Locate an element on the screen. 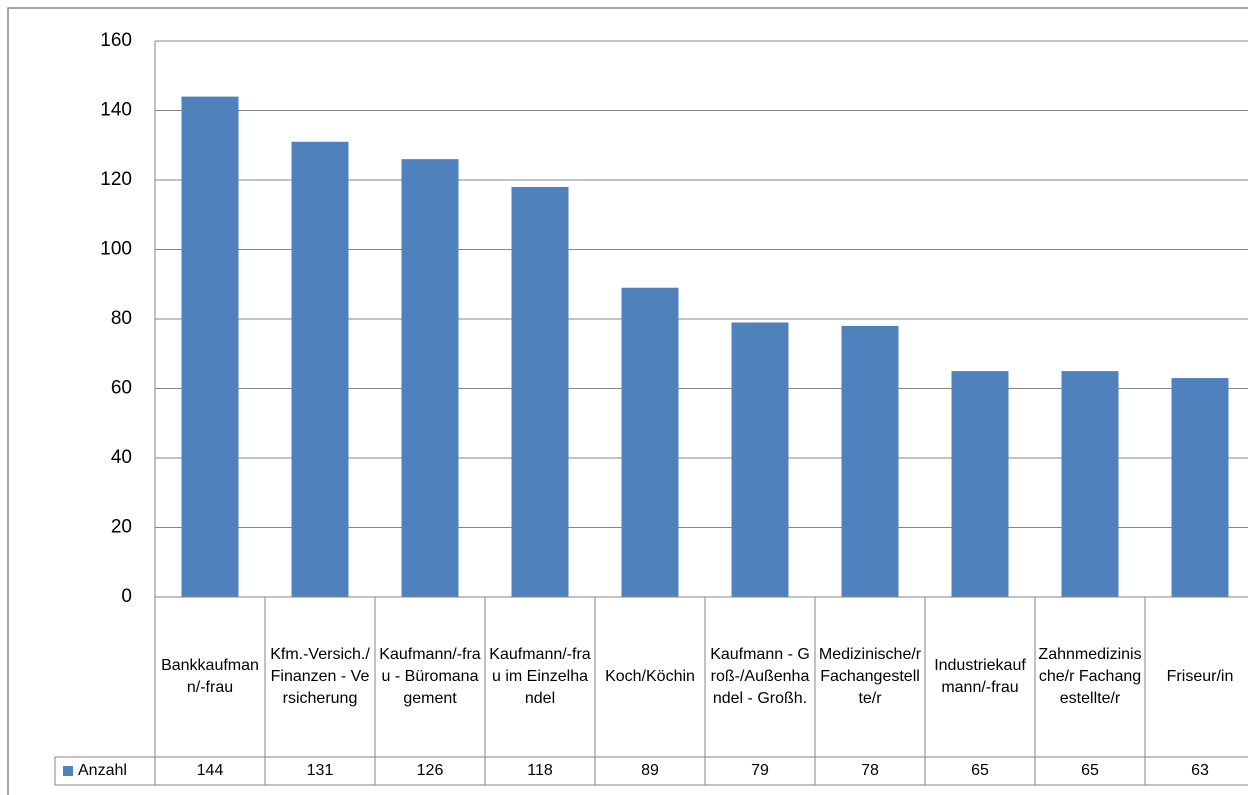  legend-label: Anzahl is located at coordinates (102, 770).